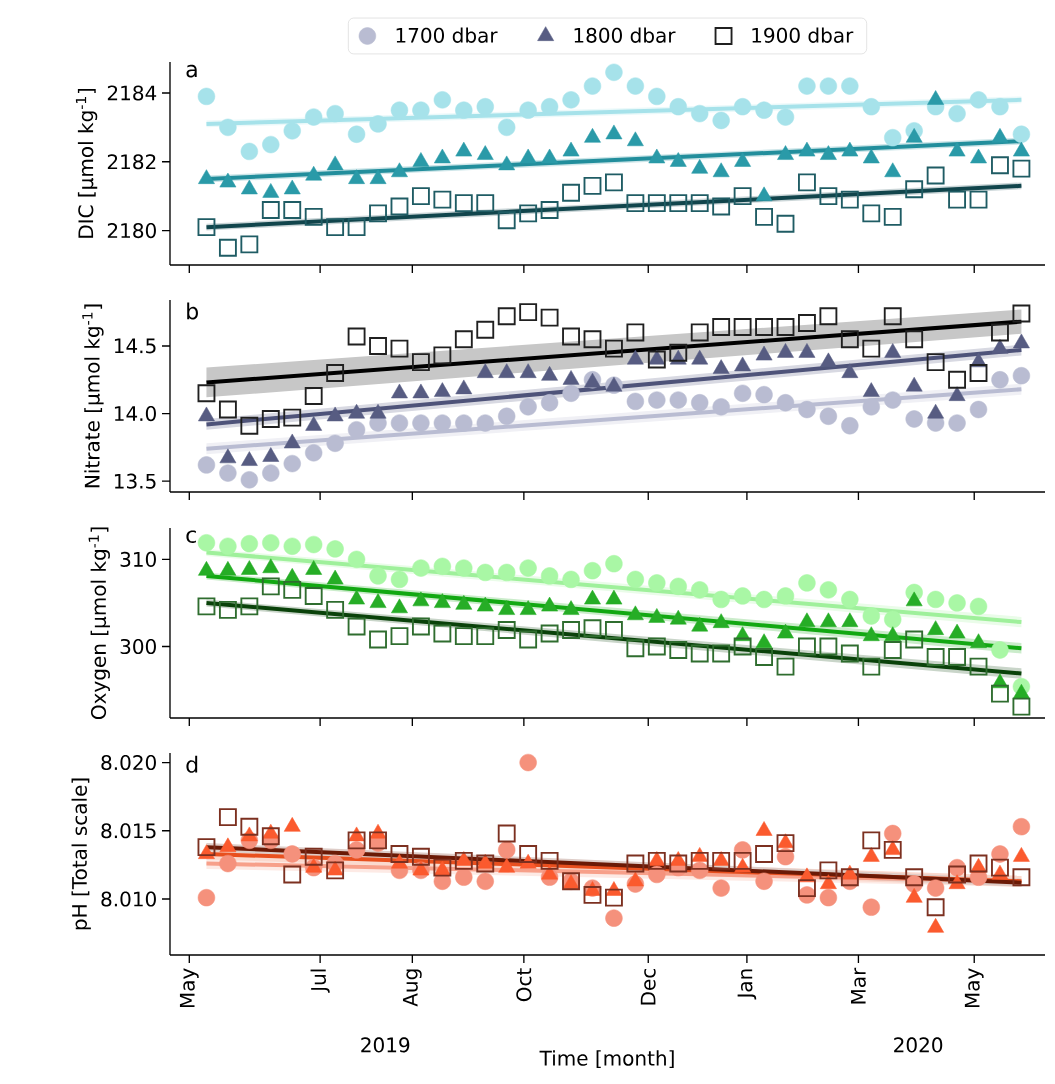  Describe the element at coordinates (86, 163) in the screenshot. I see `y-axis-title: DIC [μmol kg$^{-1}$]` at that location.